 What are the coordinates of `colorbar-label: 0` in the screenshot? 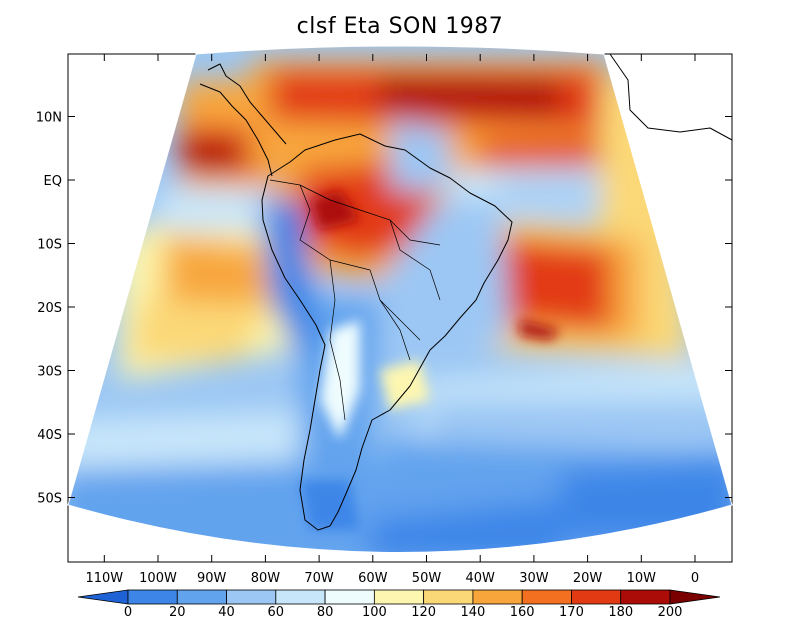 It's located at (128, 611).